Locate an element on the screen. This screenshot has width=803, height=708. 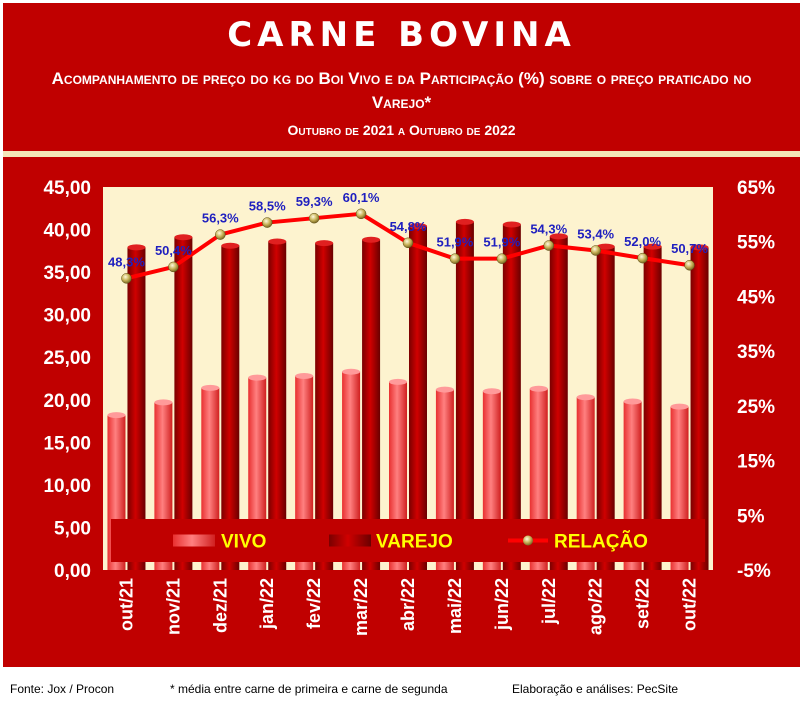
y-tick-label: 10,00 is located at coordinates (67, 486).